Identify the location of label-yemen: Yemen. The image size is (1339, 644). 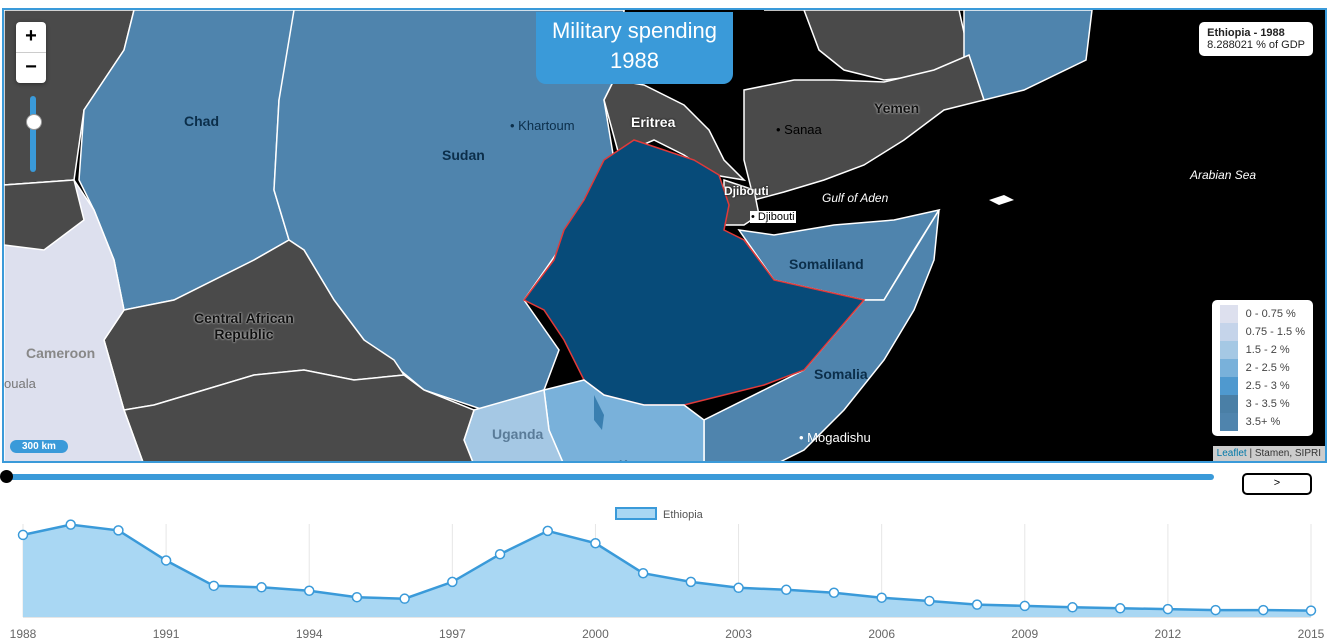
(897, 108).